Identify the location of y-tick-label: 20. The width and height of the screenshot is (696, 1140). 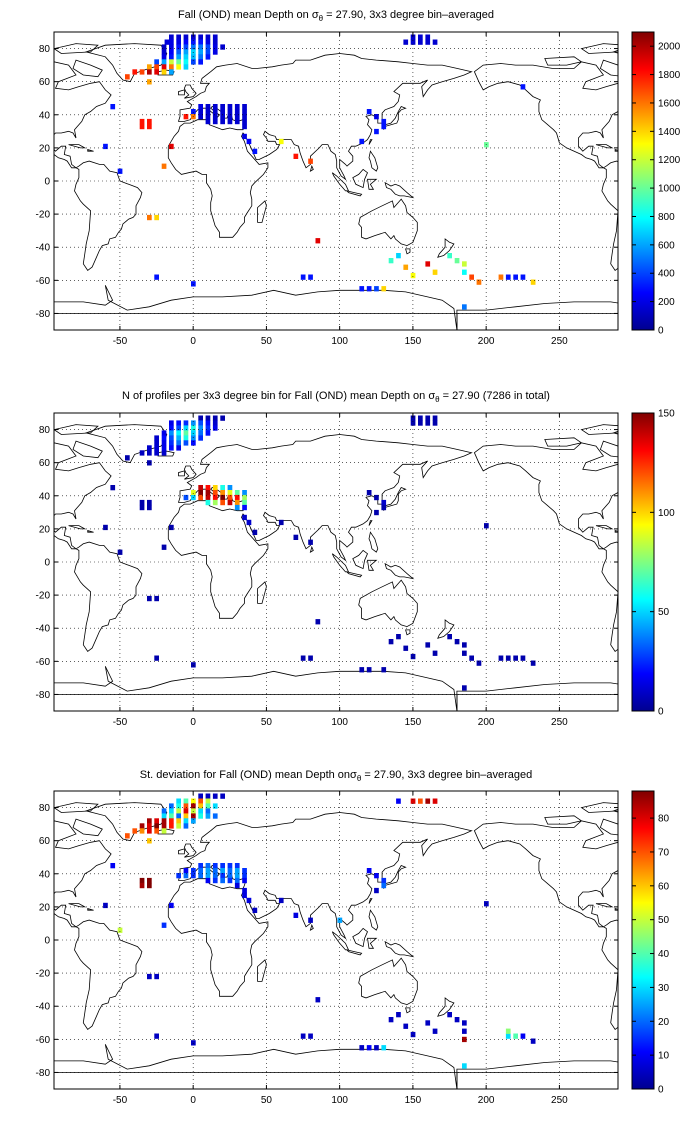
(45, 907).